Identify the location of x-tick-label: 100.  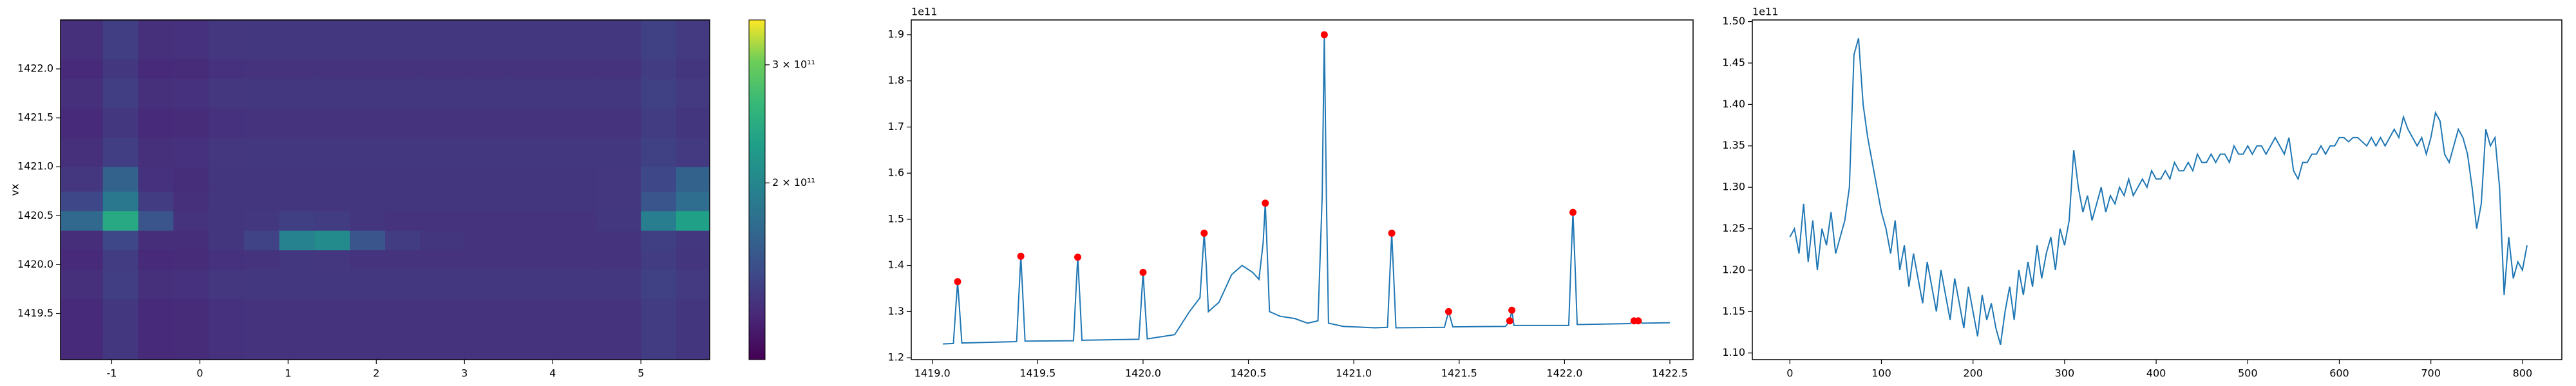
(1881, 373).